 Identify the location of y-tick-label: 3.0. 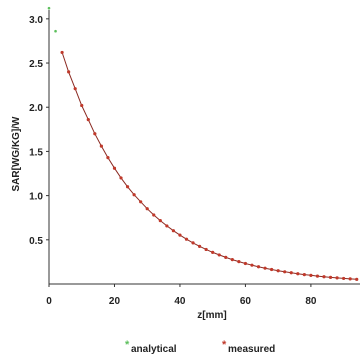
(36, 20).